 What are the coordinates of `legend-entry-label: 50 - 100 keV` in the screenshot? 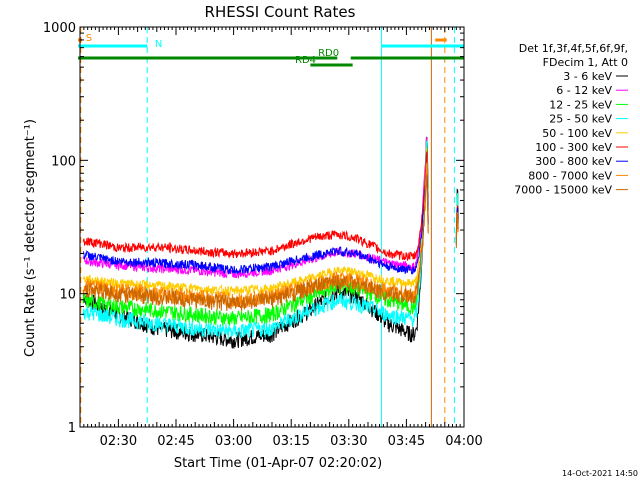 It's located at (577, 133).